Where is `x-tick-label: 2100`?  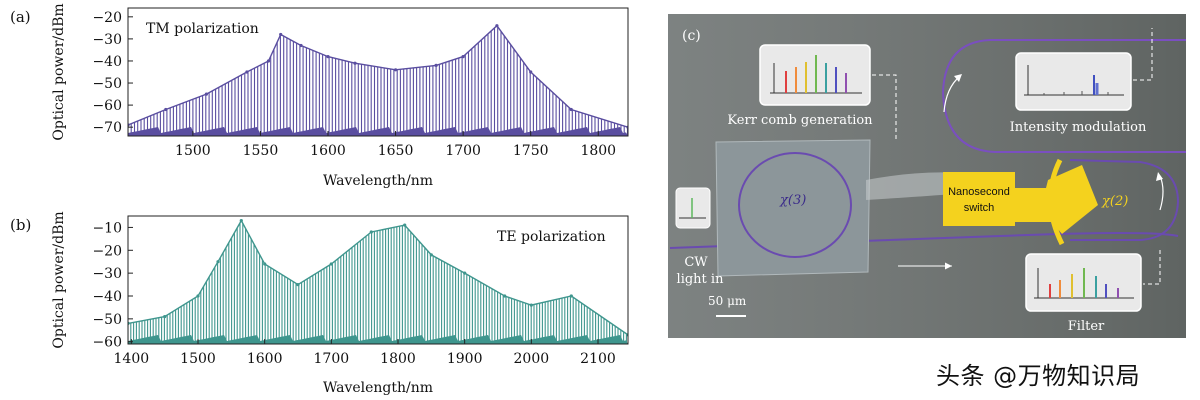
x-tick-label: 2100 is located at coordinates (598, 359).